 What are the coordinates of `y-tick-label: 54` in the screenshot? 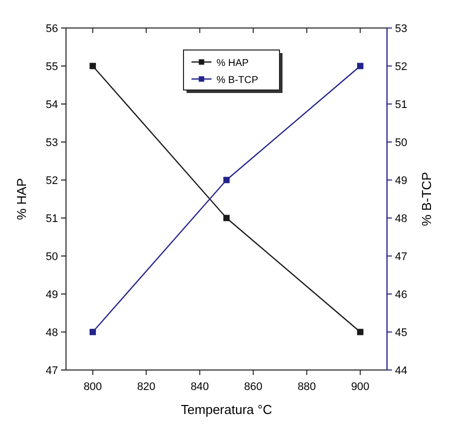 It's located at (52, 105).